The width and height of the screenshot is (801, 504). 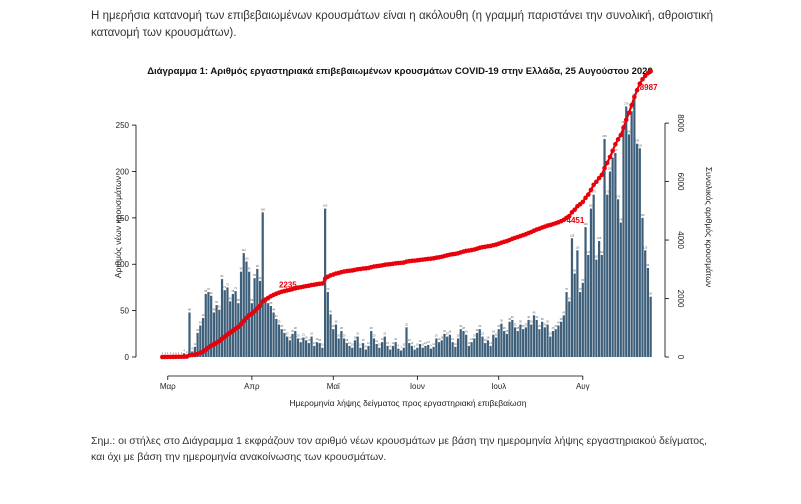 What do you see at coordinates (613, 155) in the screenshot?
I see `bar-value-label: 215` at bounding box center [613, 155].